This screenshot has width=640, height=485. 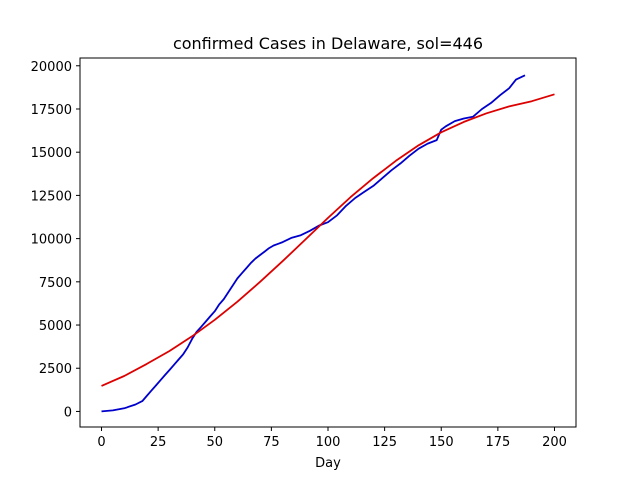 I want to click on x-tick-label: 125, so click(x=384, y=442).